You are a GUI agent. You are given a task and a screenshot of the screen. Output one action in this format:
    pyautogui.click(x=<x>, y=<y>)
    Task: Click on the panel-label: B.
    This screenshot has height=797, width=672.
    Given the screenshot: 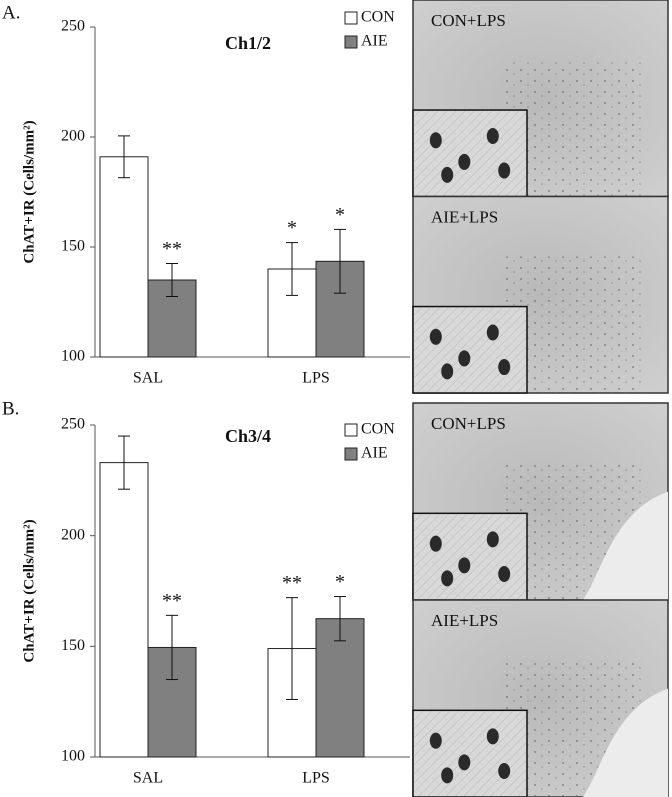 What is the action you would take?
    pyautogui.click(x=10, y=408)
    